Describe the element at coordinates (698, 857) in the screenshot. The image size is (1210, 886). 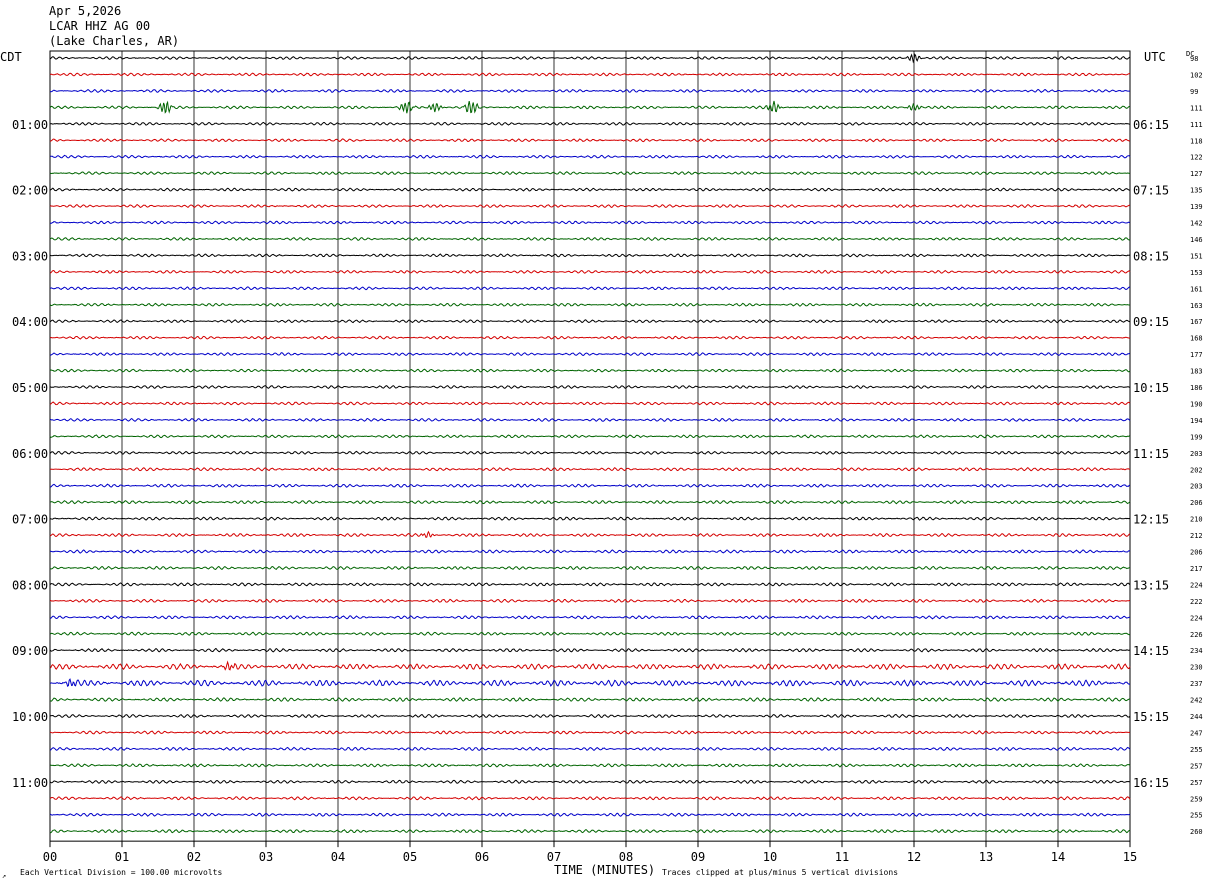
I see `x-tick-label: 09` at that location.